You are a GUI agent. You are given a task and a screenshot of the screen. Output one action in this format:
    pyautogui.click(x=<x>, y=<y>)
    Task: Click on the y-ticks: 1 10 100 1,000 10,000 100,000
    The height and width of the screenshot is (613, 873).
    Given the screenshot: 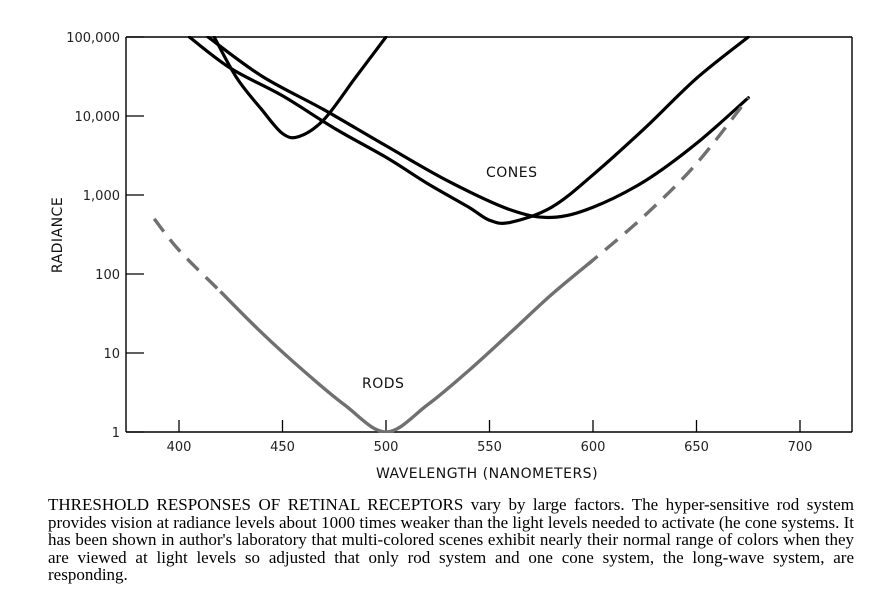 What is the action you would take?
    pyautogui.click(x=105, y=236)
    